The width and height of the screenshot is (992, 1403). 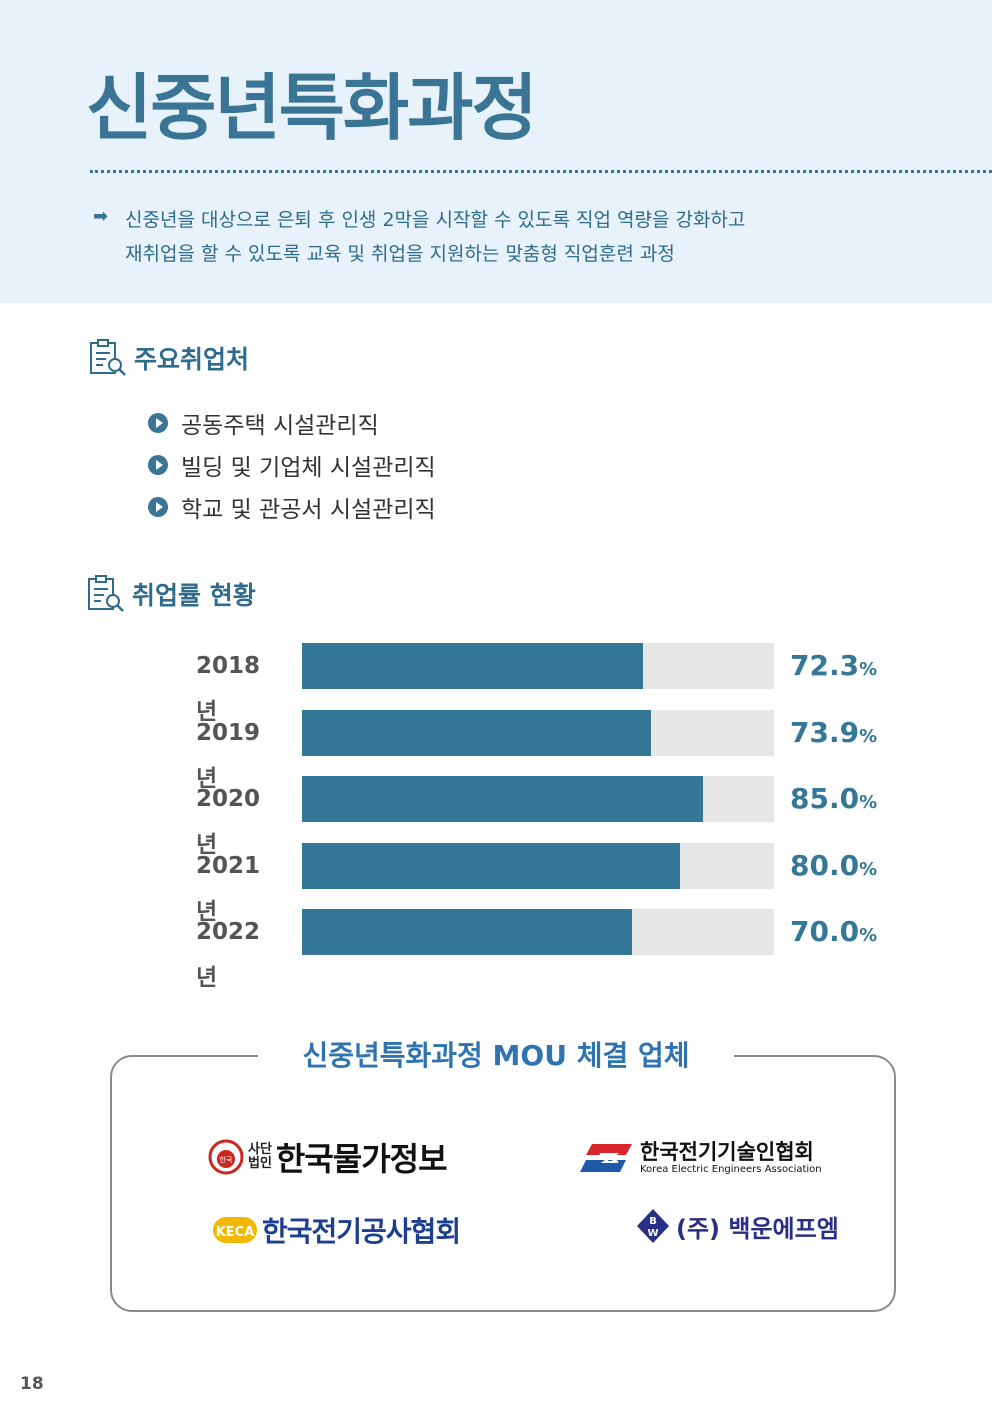 What do you see at coordinates (228, 689) in the screenshot?
I see `bar-label: 2018년` at bounding box center [228, 689].